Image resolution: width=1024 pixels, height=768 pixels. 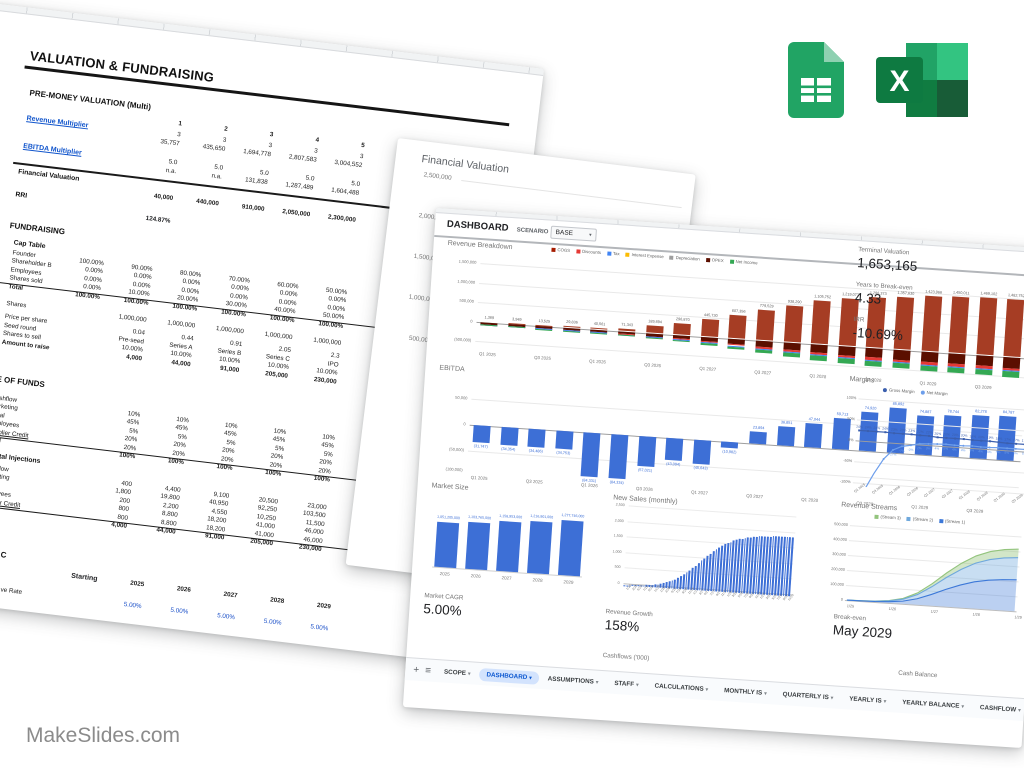 What do you see at coordinates (180, 124) in the screenshot?
I see `col-header: 1` at bounding box center [180, 124].